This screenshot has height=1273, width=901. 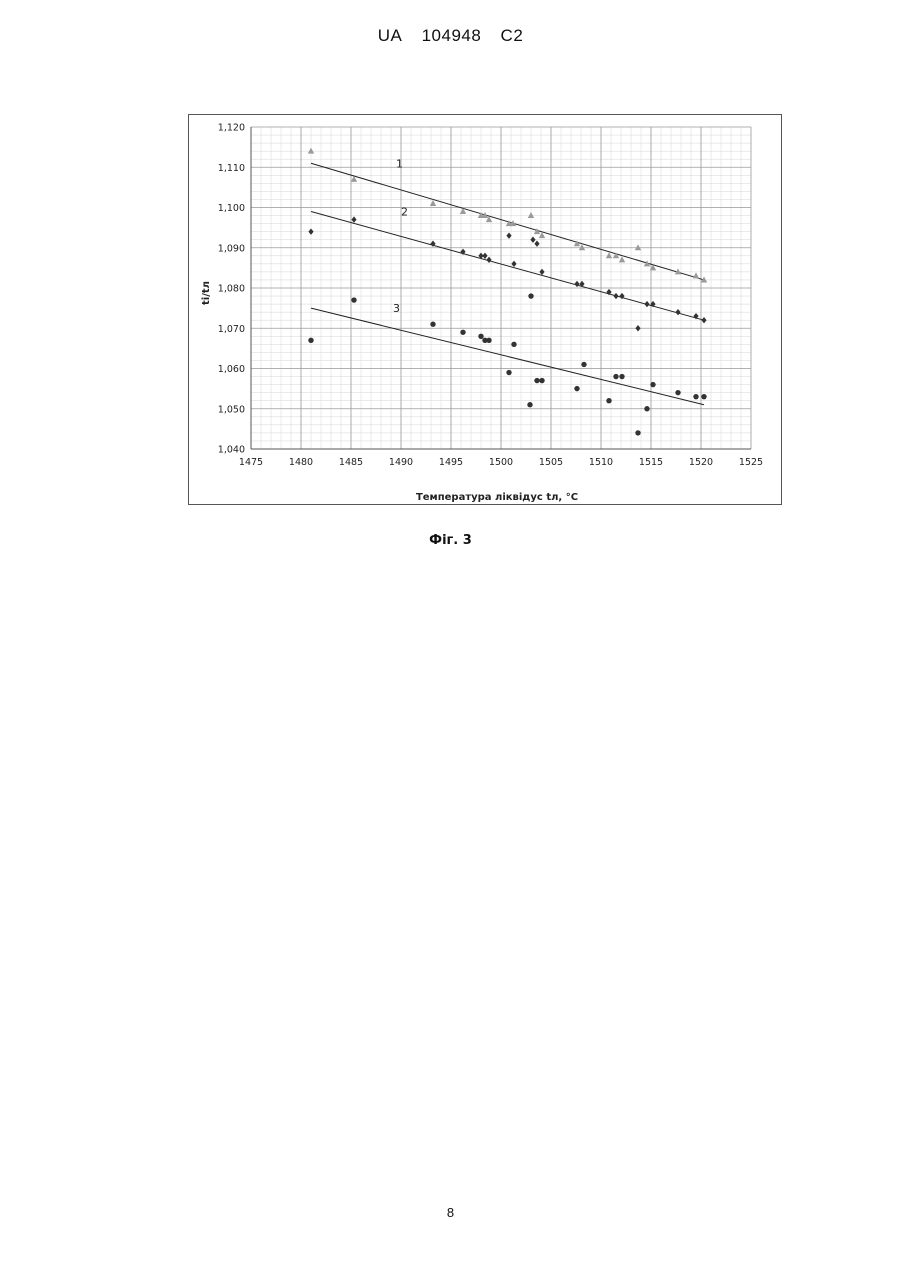 What do you see at coordinates (231, 329) in the screenshot?
I see `y-tick-label: 1,070` at bounding box center [231, 329].